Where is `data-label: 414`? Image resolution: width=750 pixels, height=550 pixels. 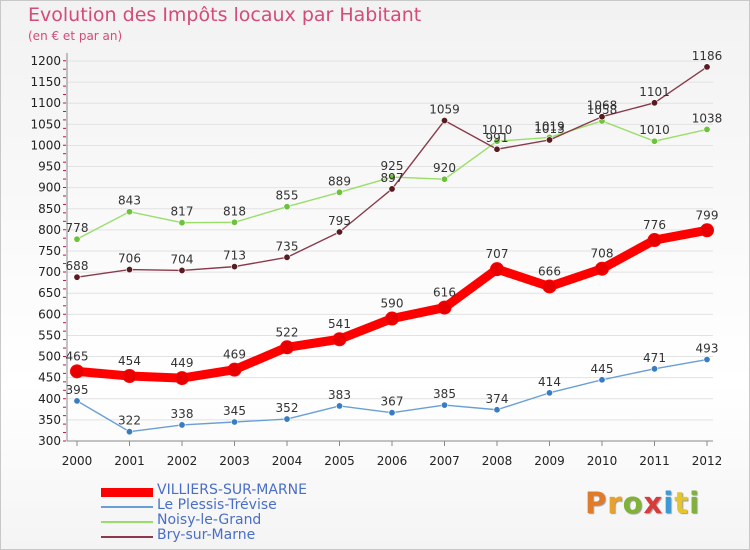
data-label: 414 is located at coordinates (549, 382).